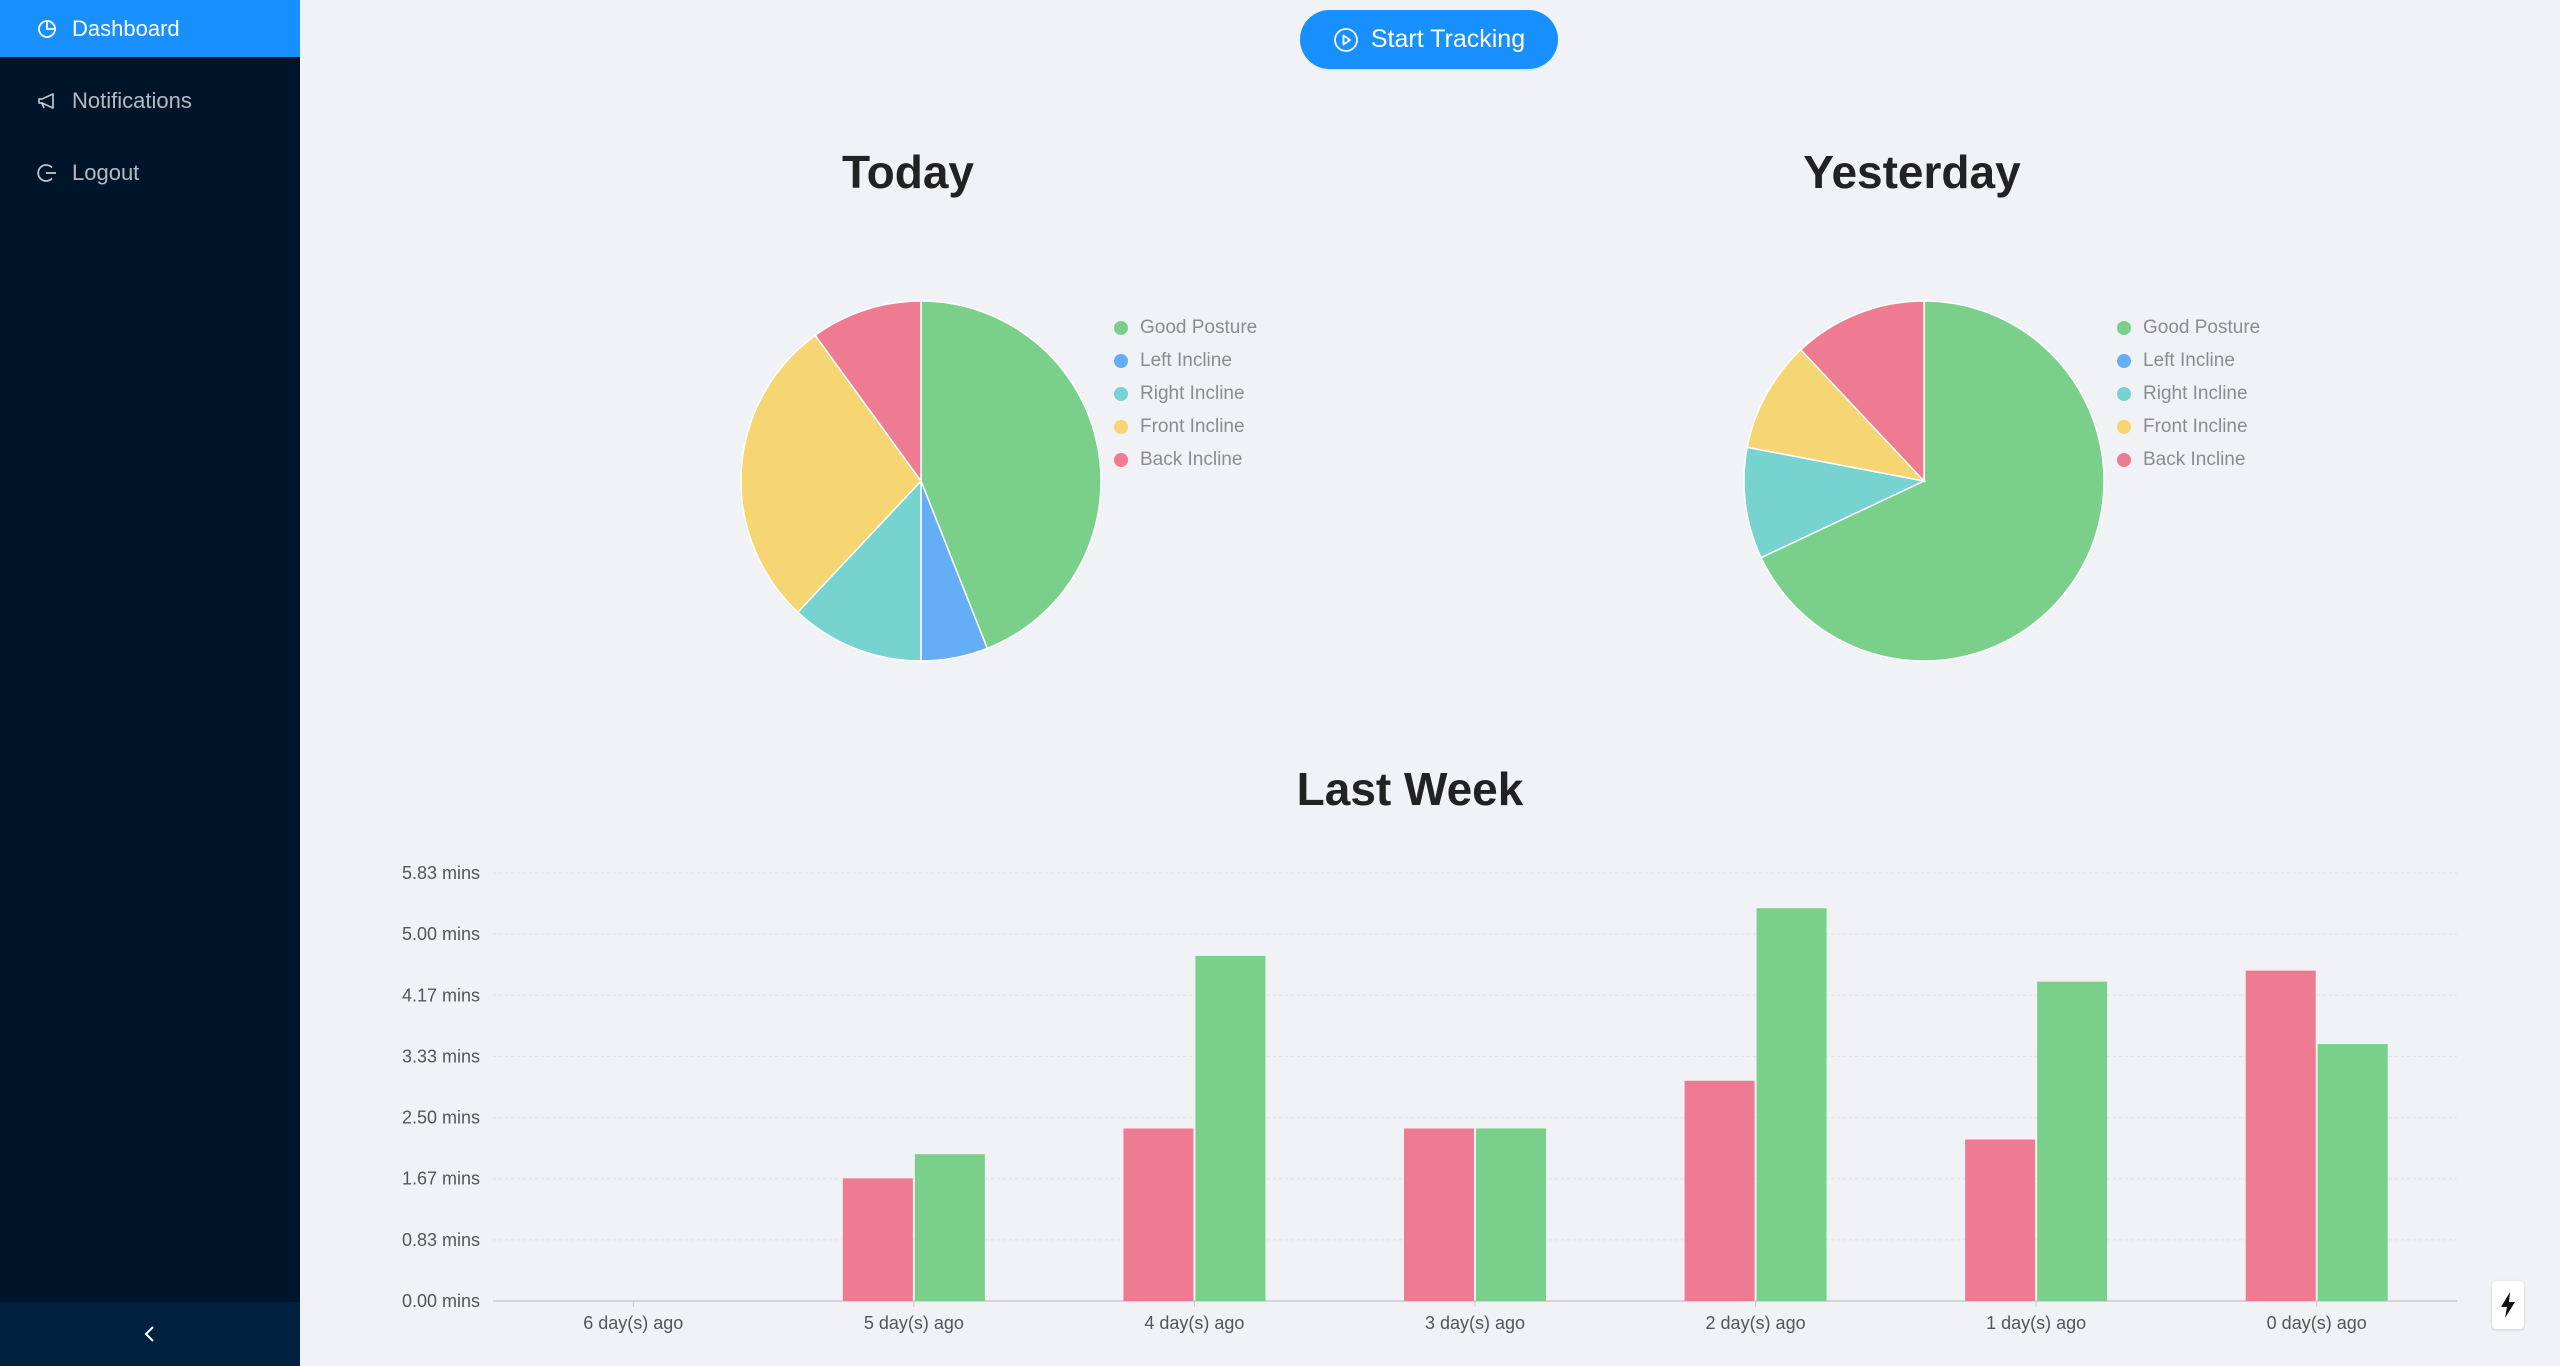  I want to click on bar-pink-3-day-s-ago, so click(1439, 1214).